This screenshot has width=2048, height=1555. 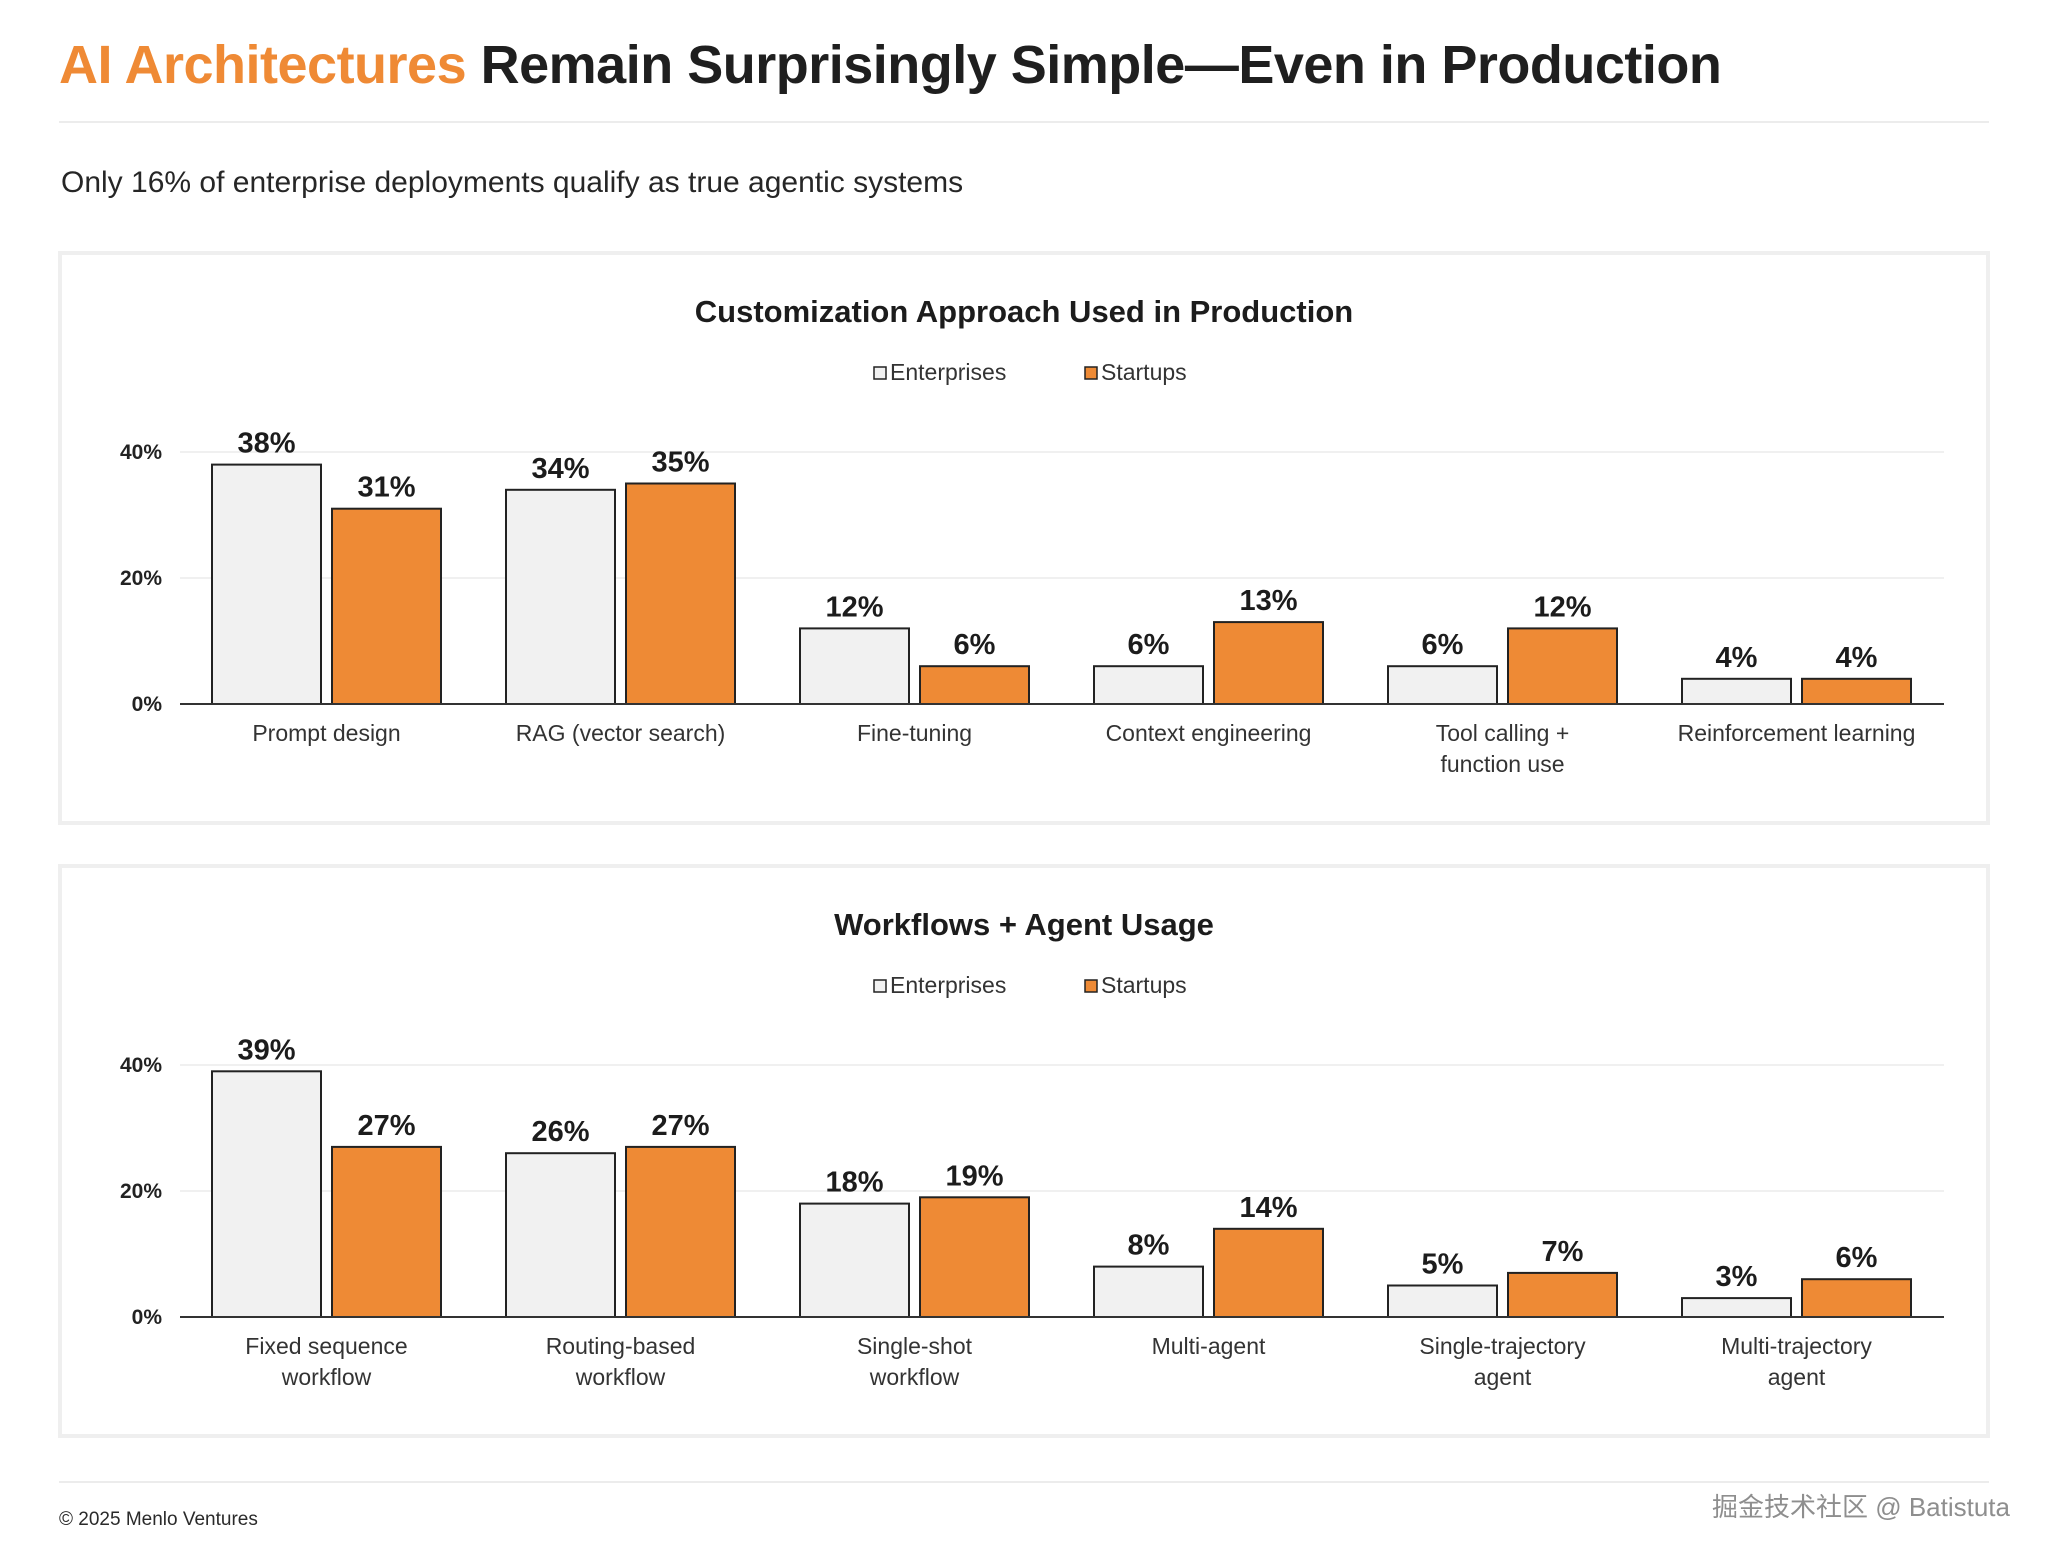 I want to click on x-category-label: Prompt design, so click(x=326, y=733).